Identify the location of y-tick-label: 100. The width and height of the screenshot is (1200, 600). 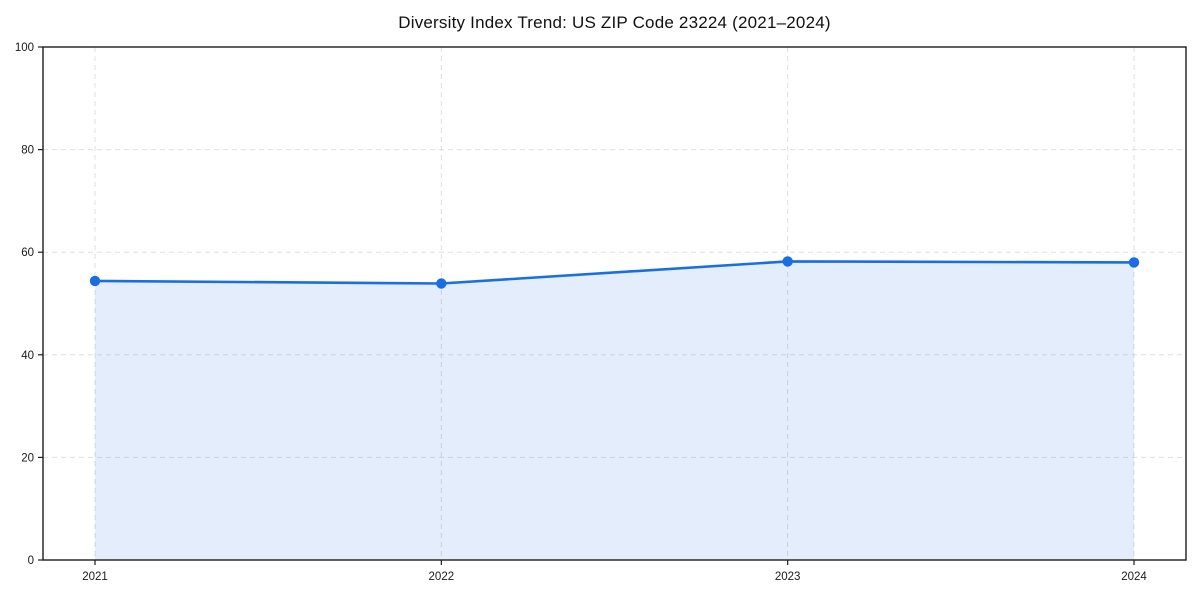
(24, 48).